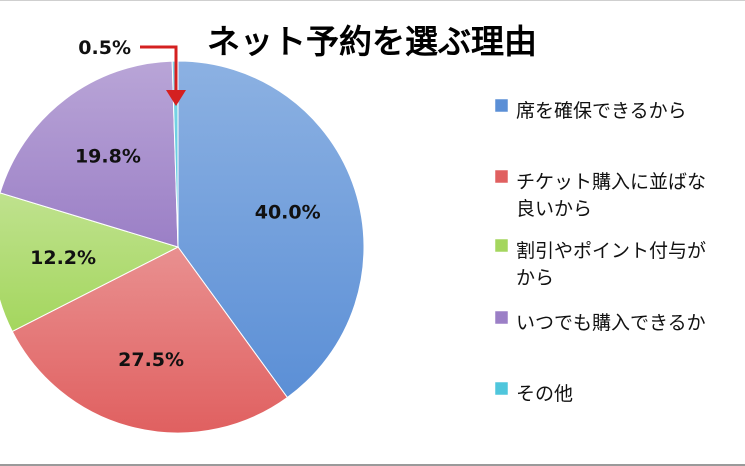  I want to click on slice-value-label: 40.0%, so click(288, 212).